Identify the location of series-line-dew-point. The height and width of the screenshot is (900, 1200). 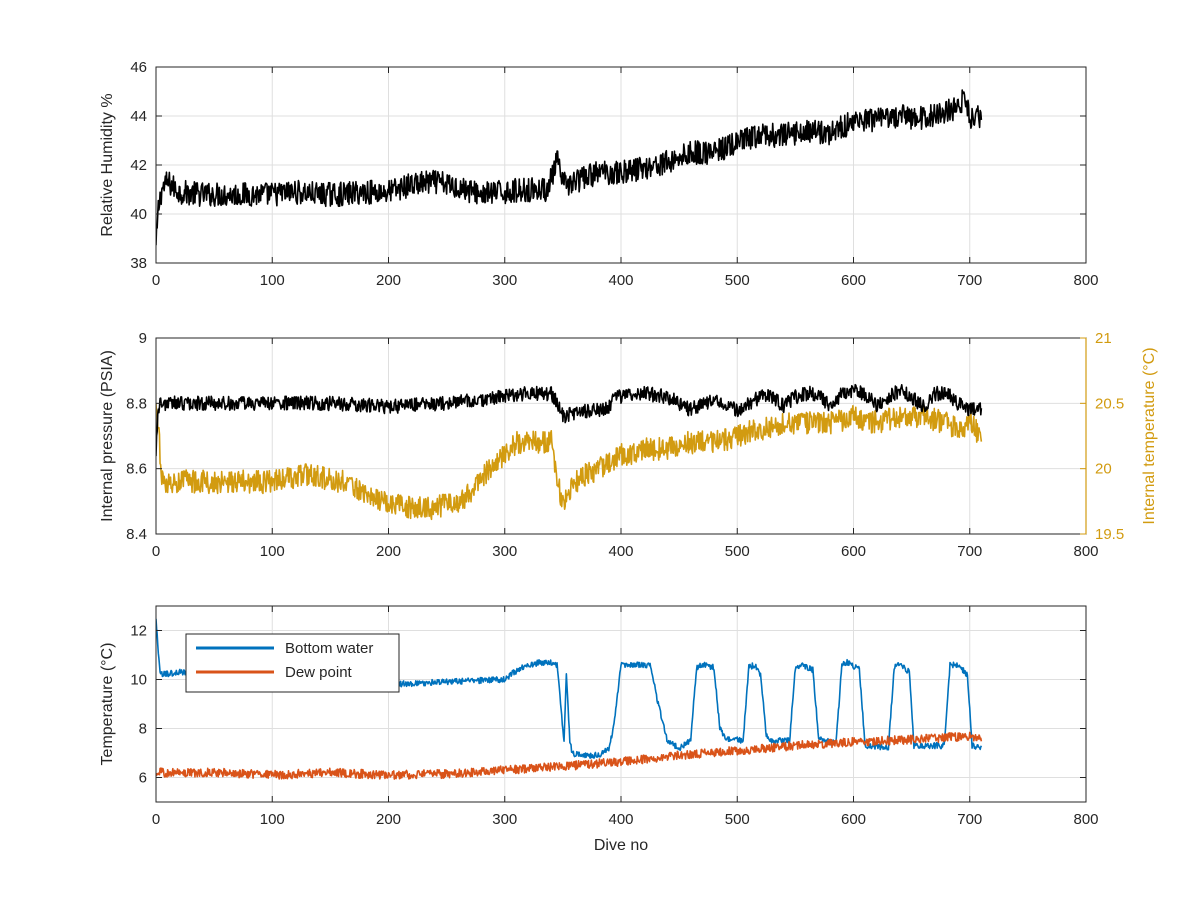
(569, 755).